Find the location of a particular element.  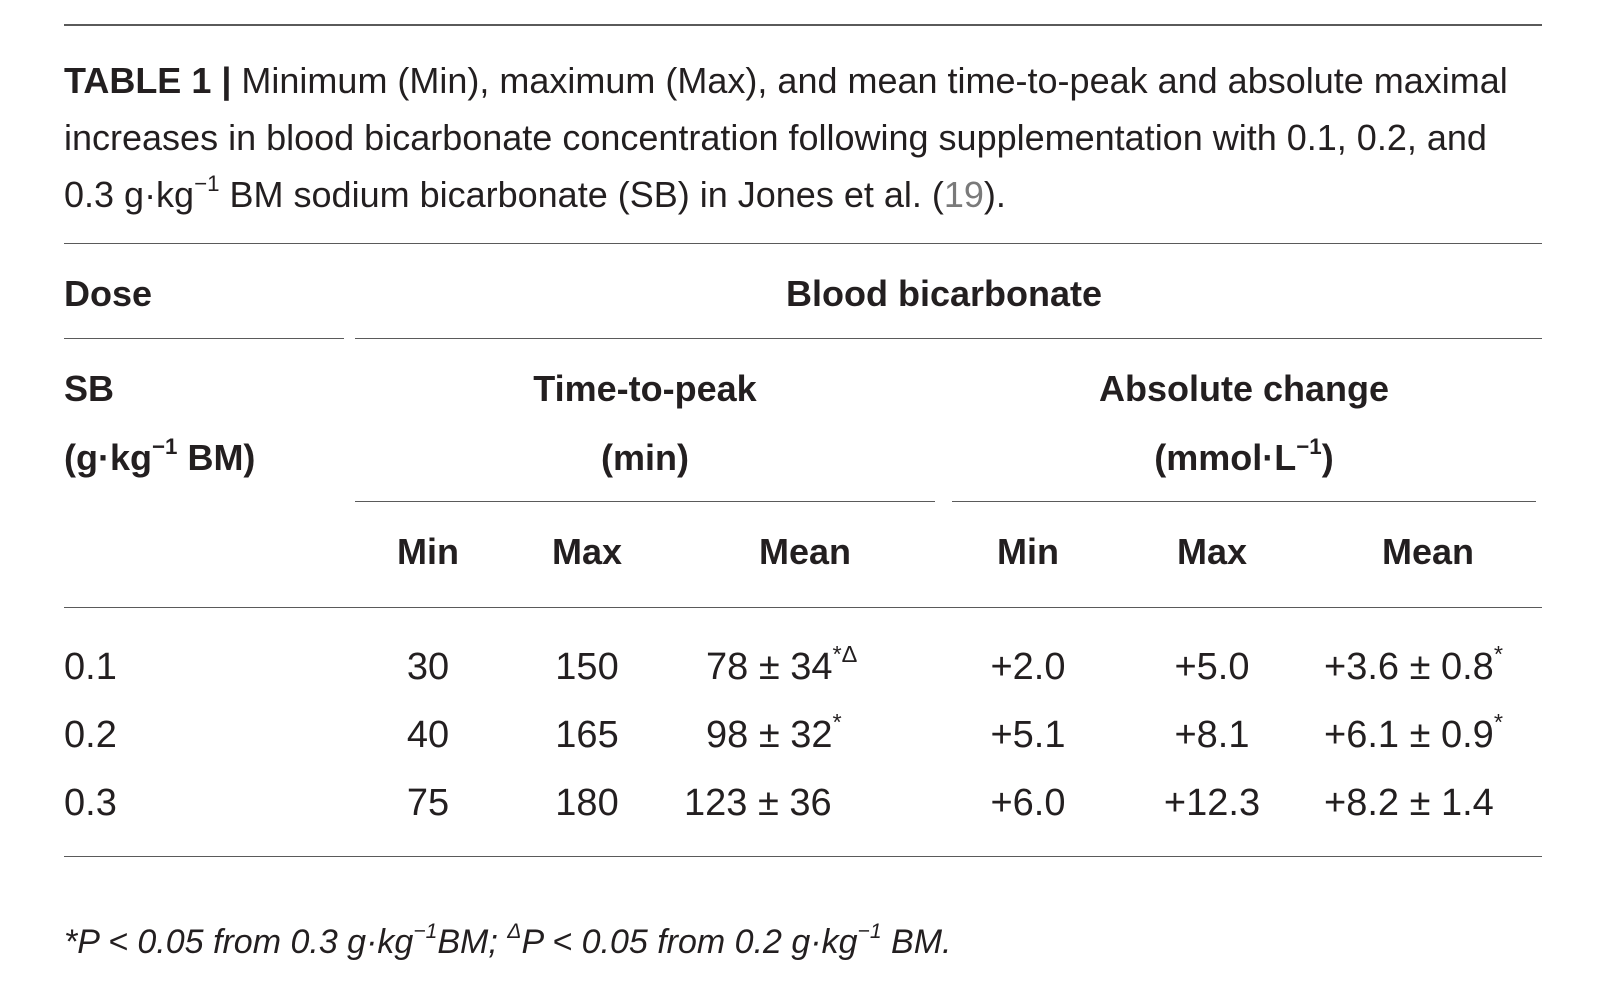

header-absolute-change-unit: (mmol·L−1) is located at coordinates (1244, 456).